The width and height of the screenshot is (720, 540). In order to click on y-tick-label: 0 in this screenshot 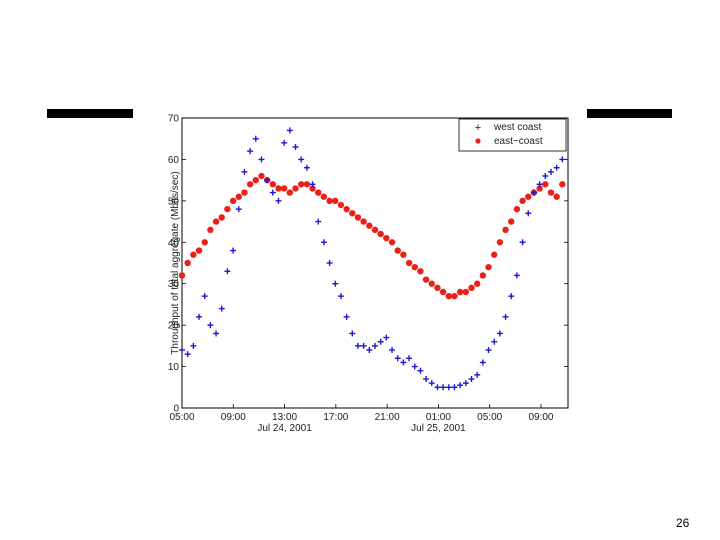, I will do `click(176, 409)`.